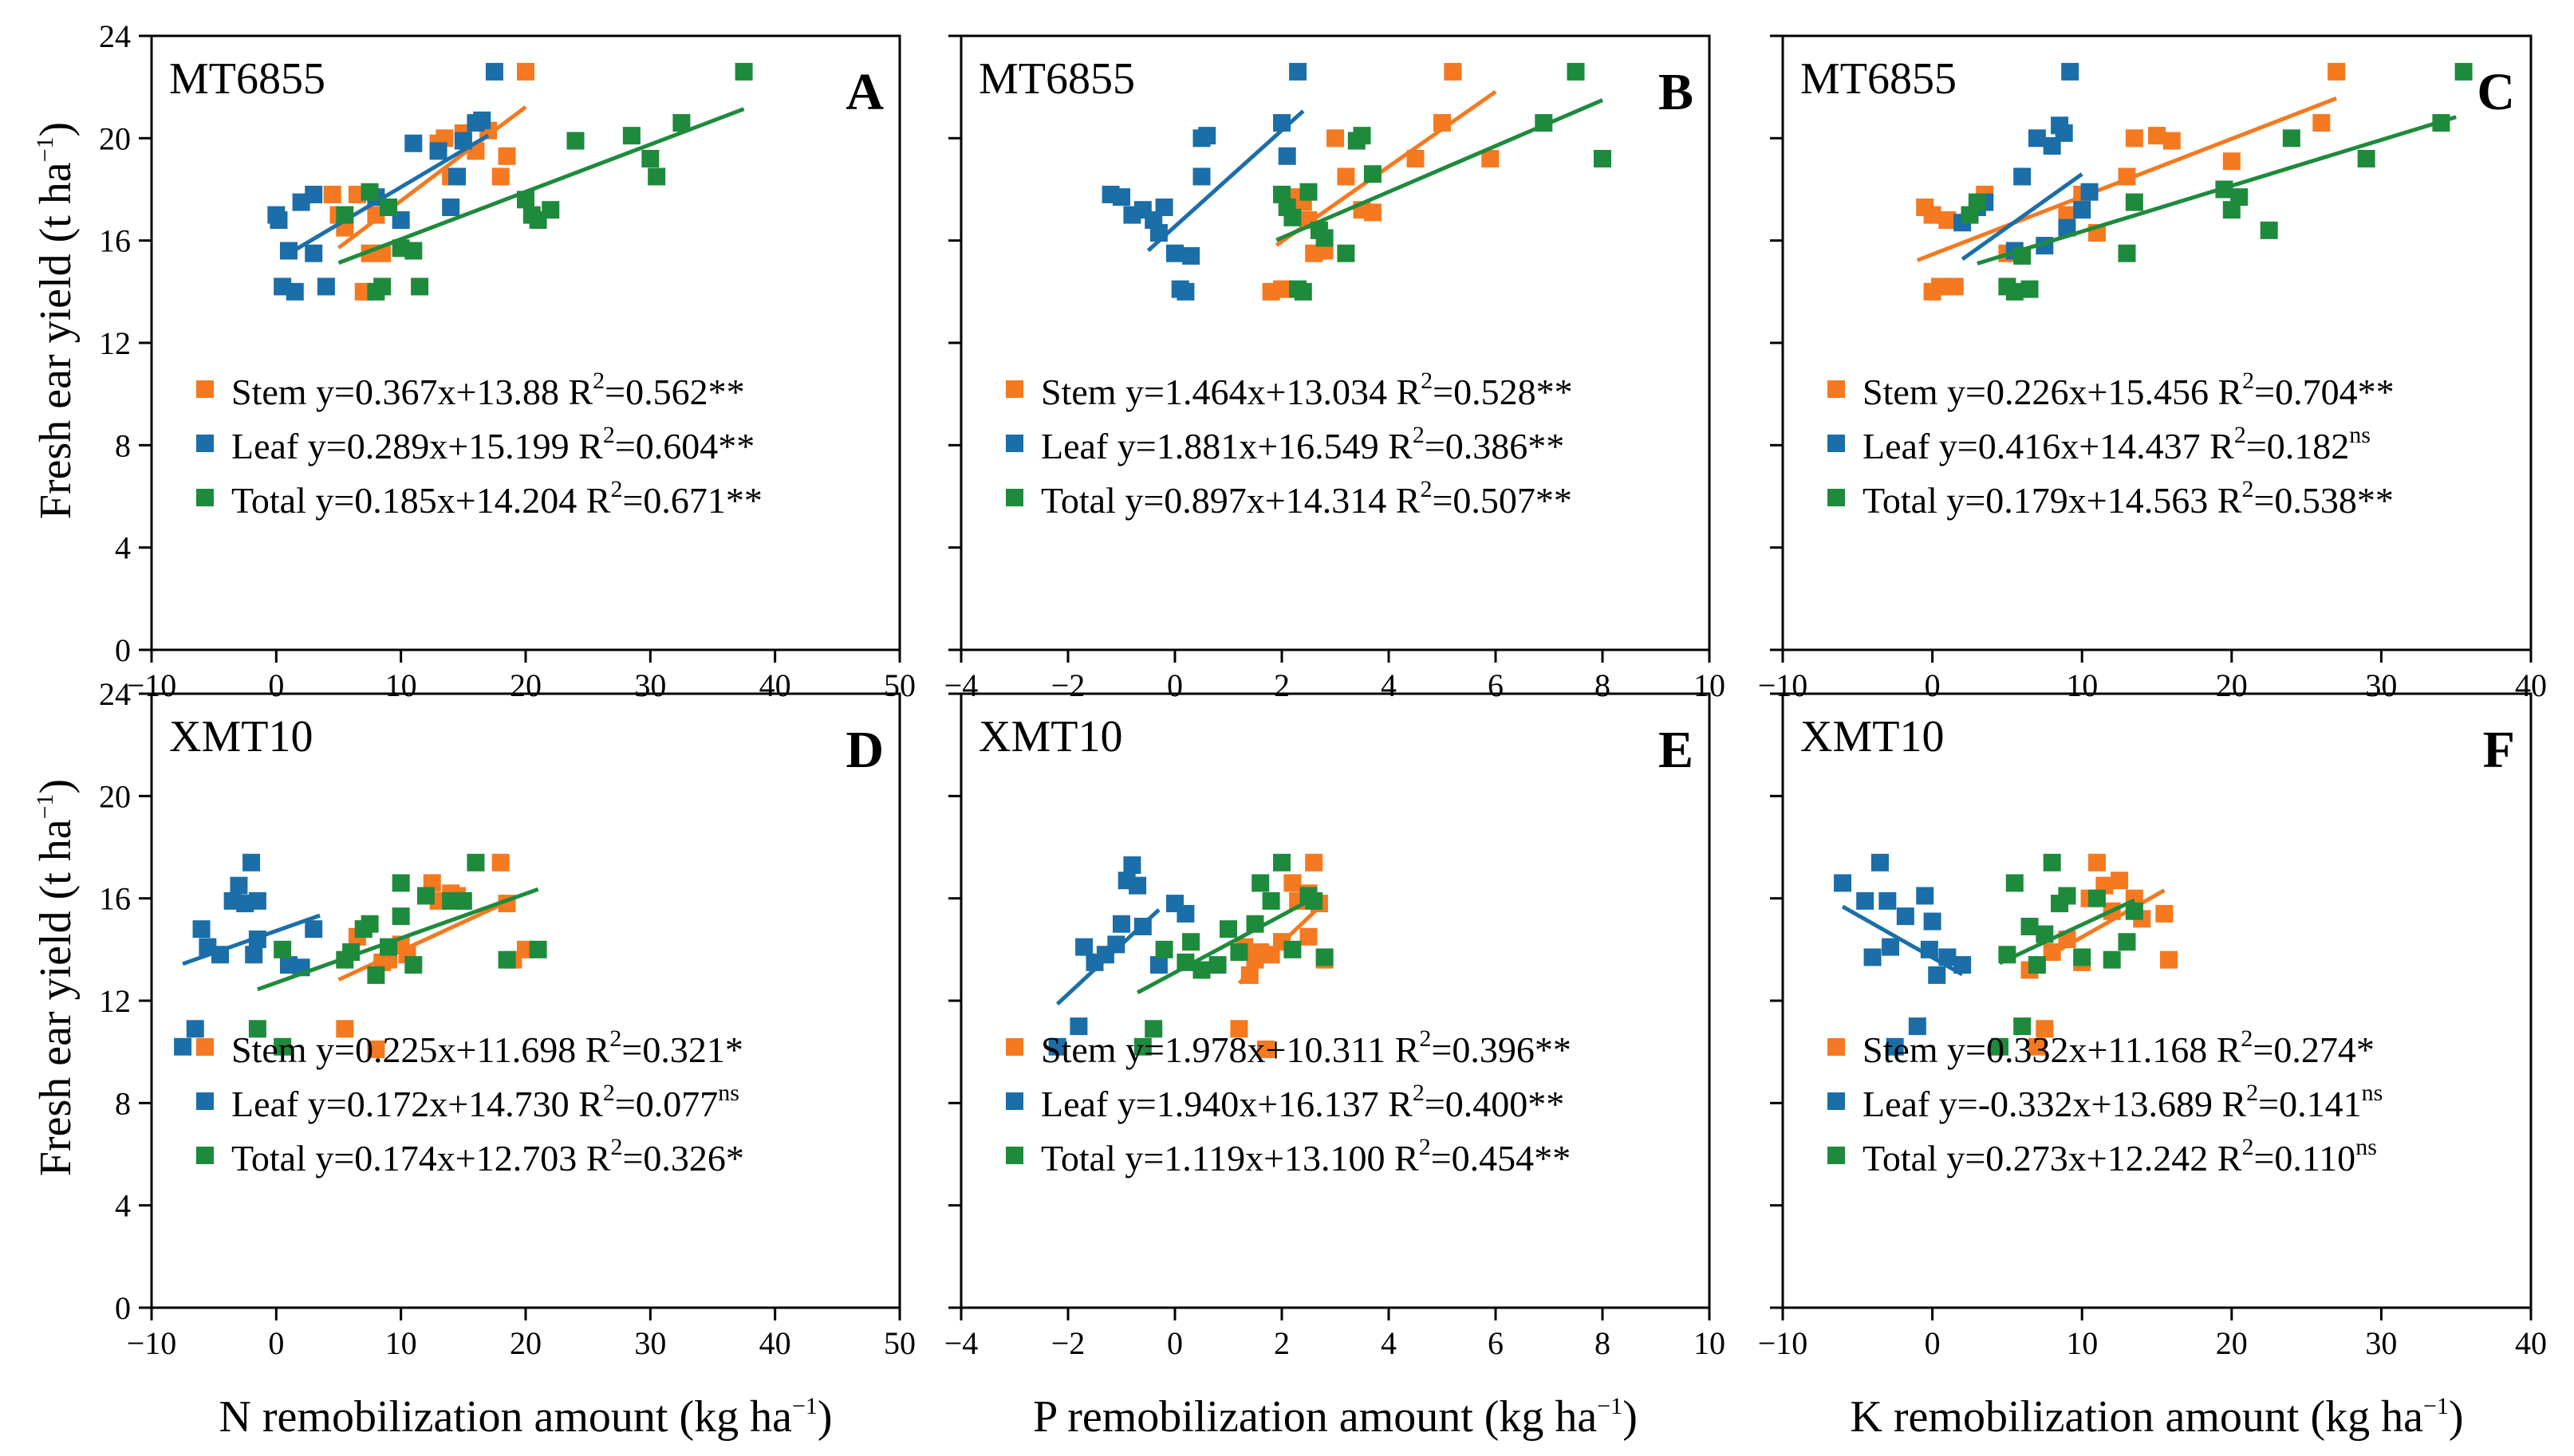 This screenshot has height=1456, width=2574. Describe the element at coordinates (1335, 1000) in the screenshot. I see `plot-frame` at that location.